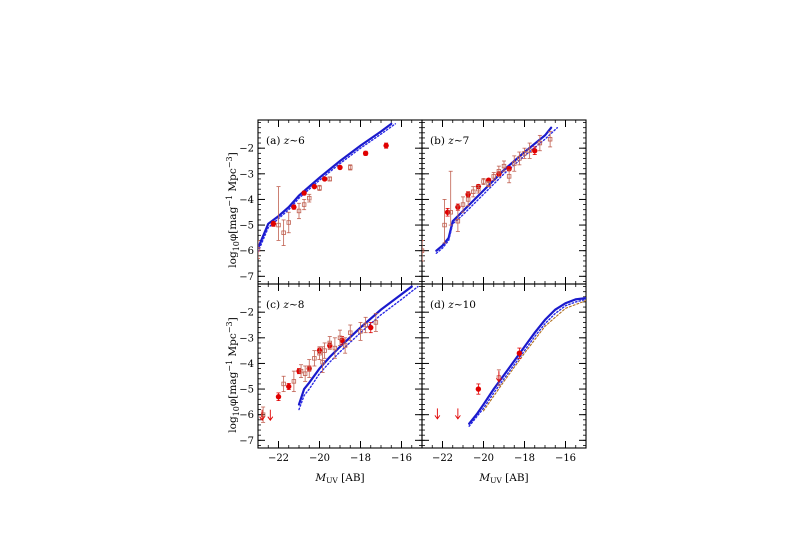 The image size is (800, 533). What do you see at coordinates (339, 478) in the screenshot?
I see `x-axis-label-left: MUV [AB]` at bounding box center [339, 478].